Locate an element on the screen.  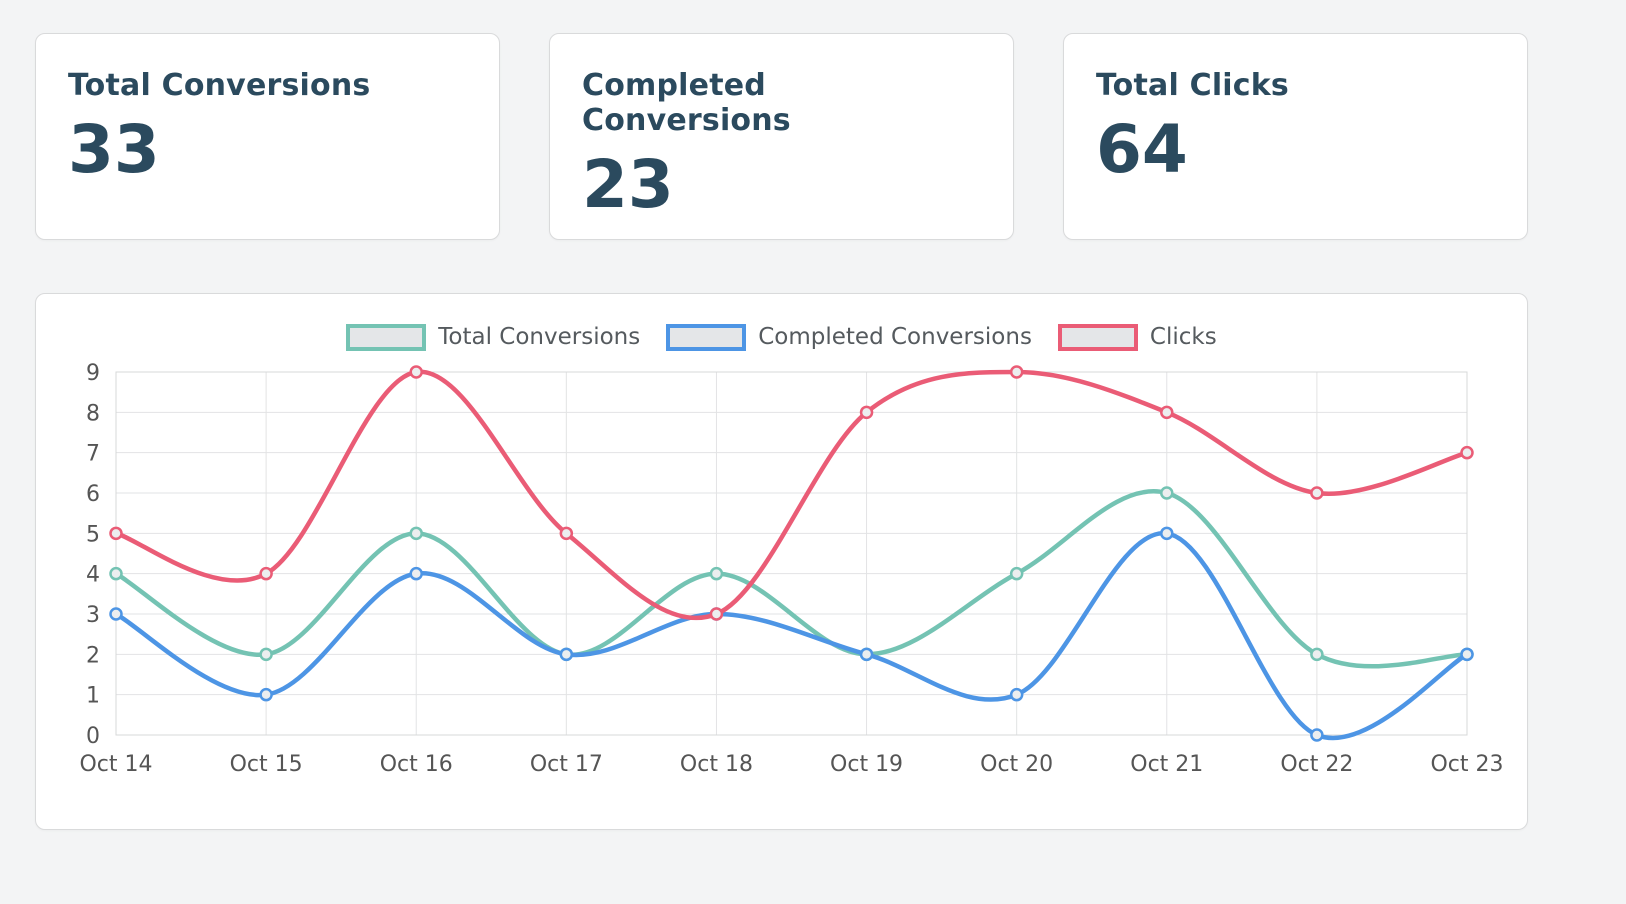
x-axis-tick-label: Oct 21 is located at coordinates (1166, 764).